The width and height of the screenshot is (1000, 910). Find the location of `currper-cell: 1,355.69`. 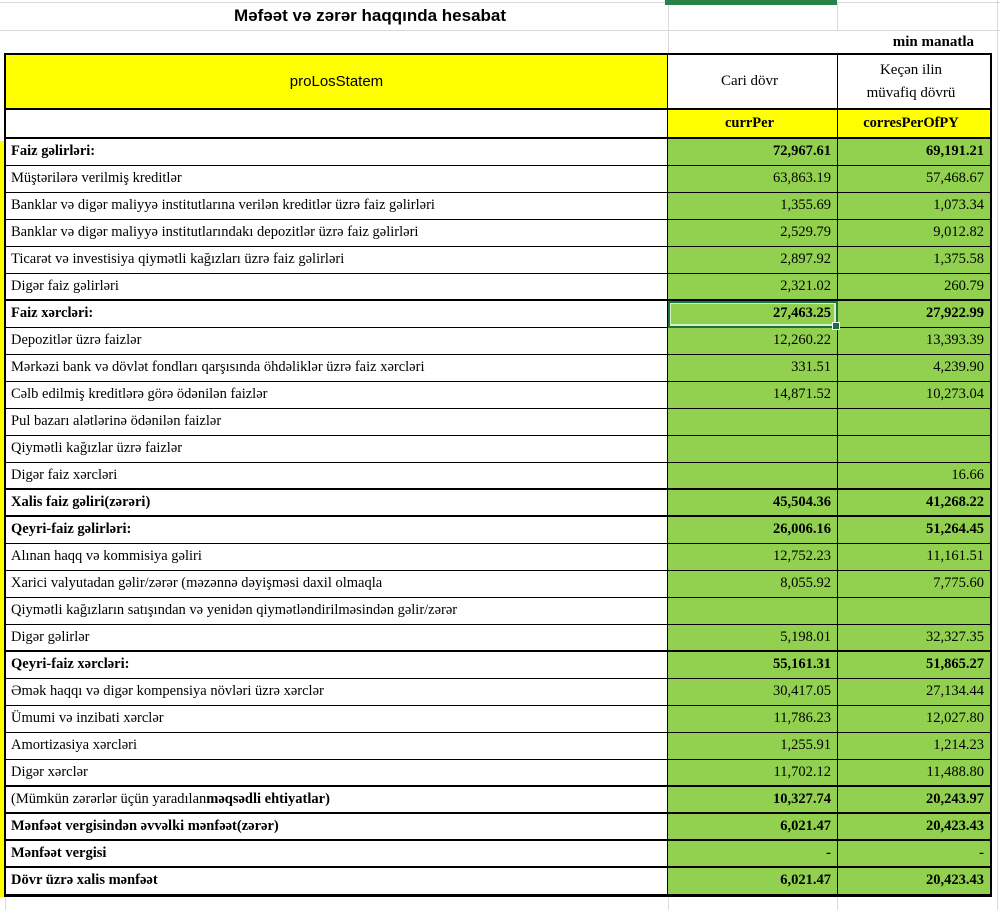

currper-cell: 1,355.69 is located at coordinates (753, 206).